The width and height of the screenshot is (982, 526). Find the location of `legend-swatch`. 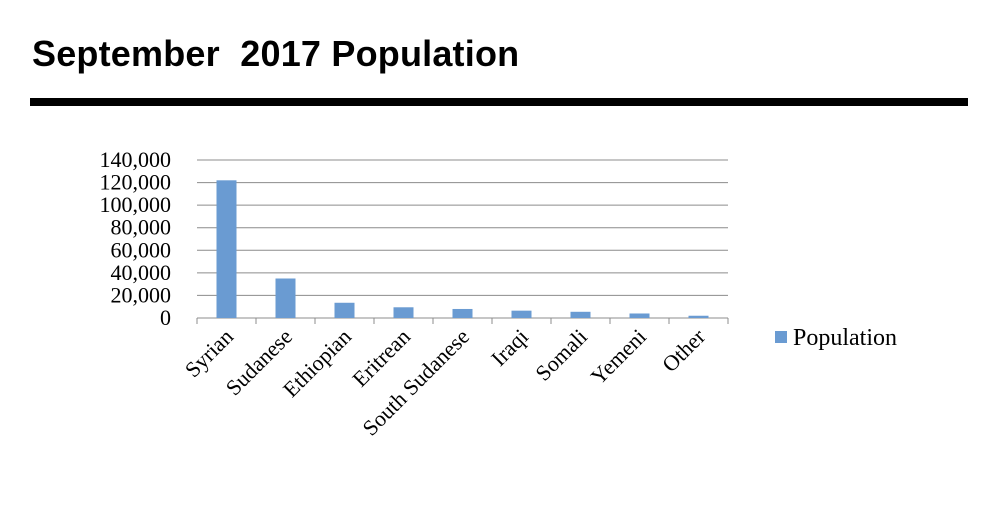

legend-swatch is located at coordinates (781, 337).